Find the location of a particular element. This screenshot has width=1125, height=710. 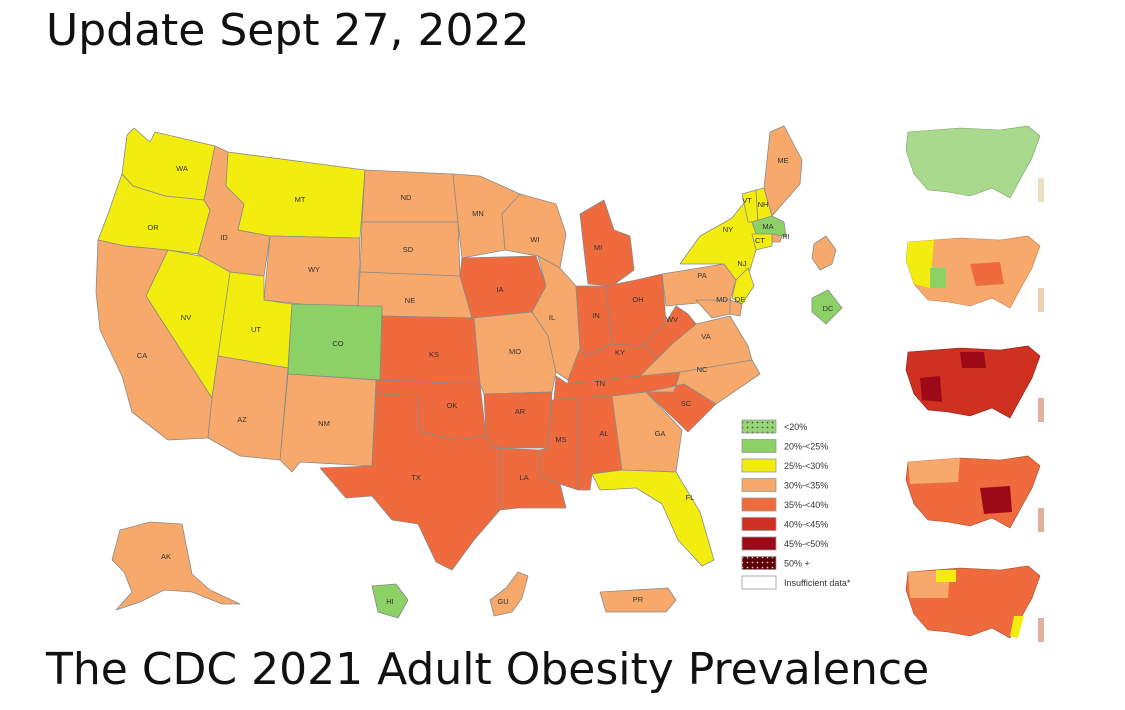

state-label-nh: NH is located at coordinates (763, 204).